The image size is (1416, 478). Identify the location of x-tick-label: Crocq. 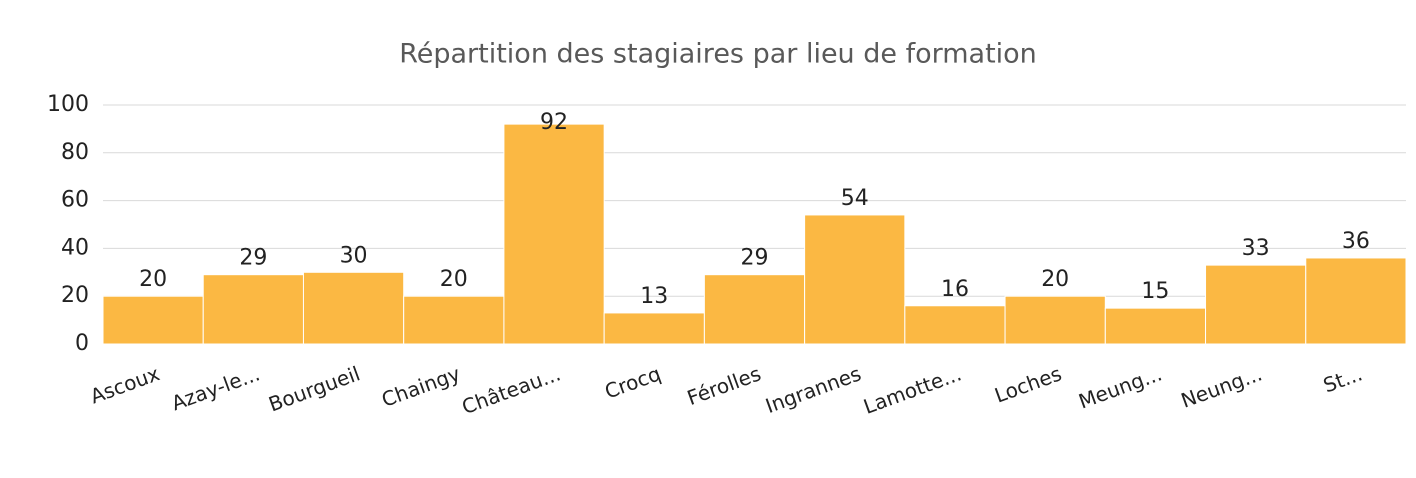
(632, 382).